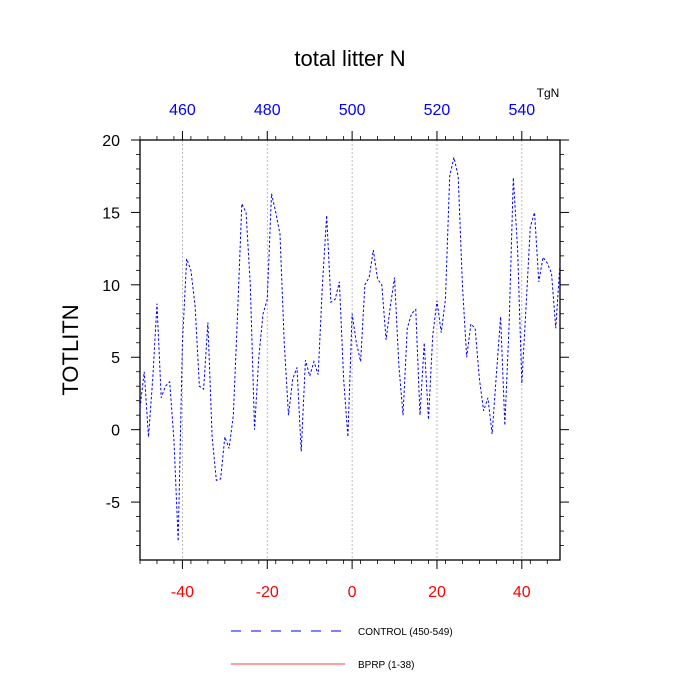 This screenshot has height=700, width=700. Describe the element at coordinates (522, 592) in the screenshot. I see `x-tick-label-bottom: 40` at that location.